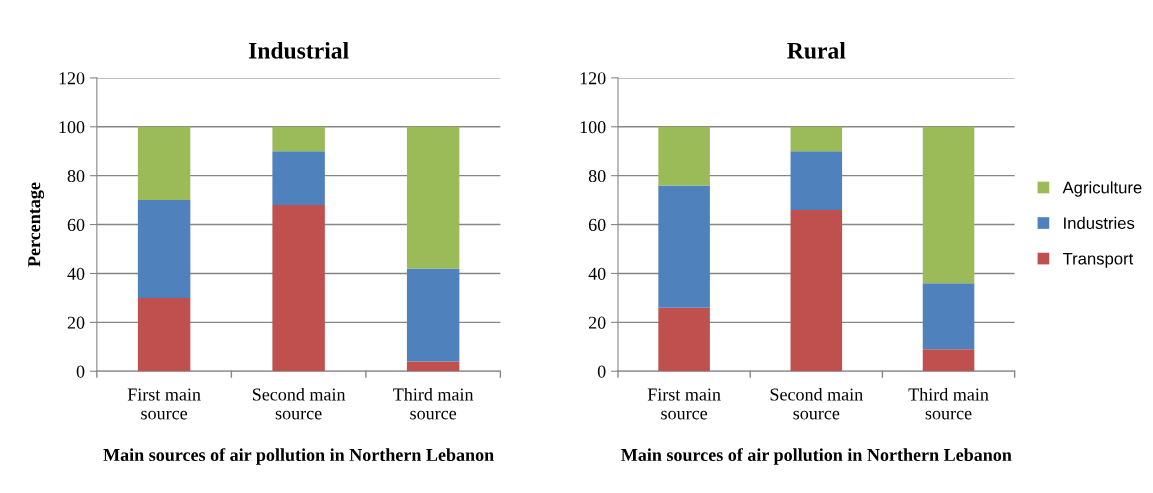 This screenshot has height=493, width=1153. Describe the element at coordinates (1102, 189) in the screenshot. I see `legend-label: Agriculture` at that location.